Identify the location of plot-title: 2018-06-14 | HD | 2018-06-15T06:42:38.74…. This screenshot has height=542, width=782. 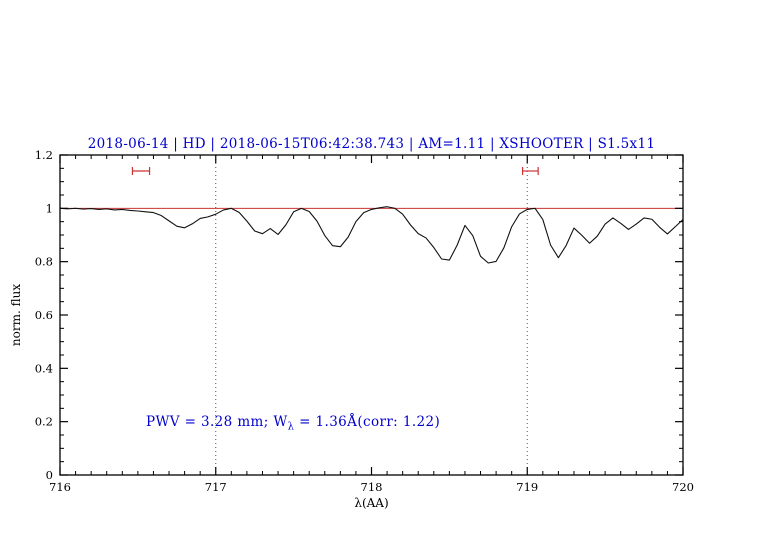
(371, 144).